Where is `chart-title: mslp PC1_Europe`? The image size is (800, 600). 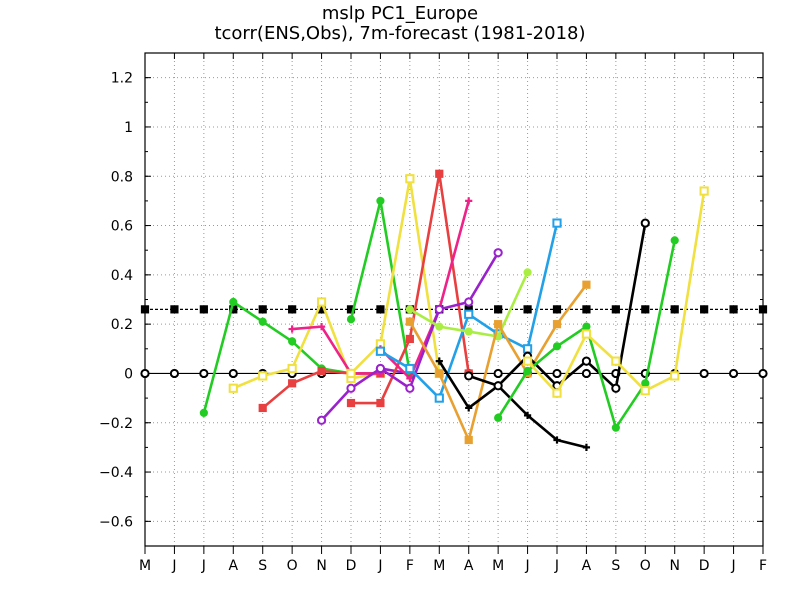
chart-title: mslp PC1_Europe is located at coordinates (400, 13).